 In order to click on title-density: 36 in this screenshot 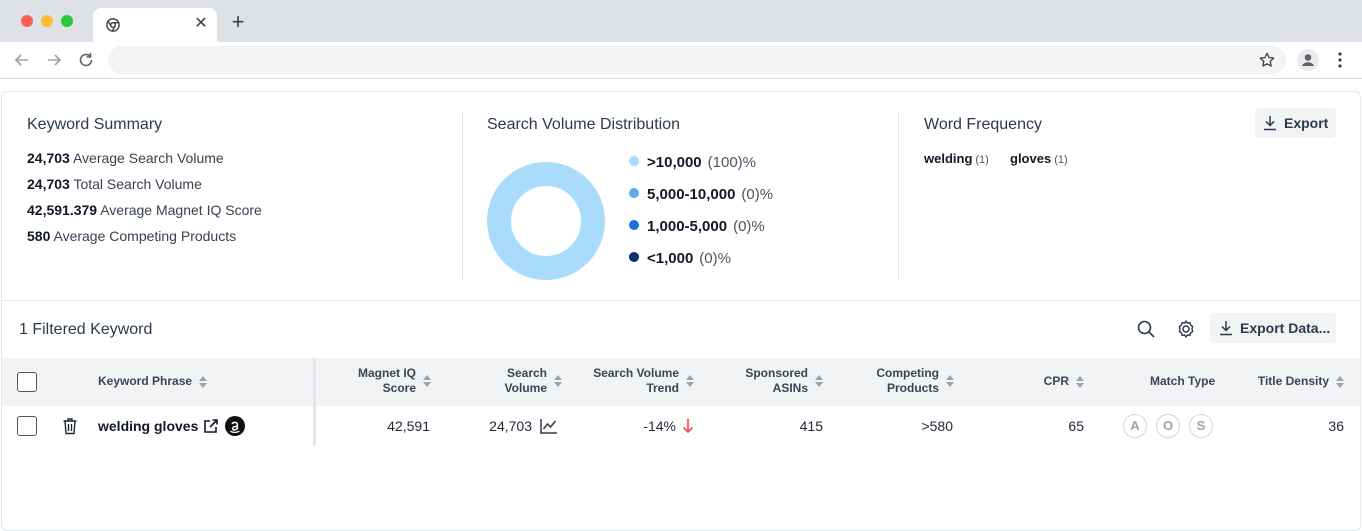, I will do `click(1336, 426)`.